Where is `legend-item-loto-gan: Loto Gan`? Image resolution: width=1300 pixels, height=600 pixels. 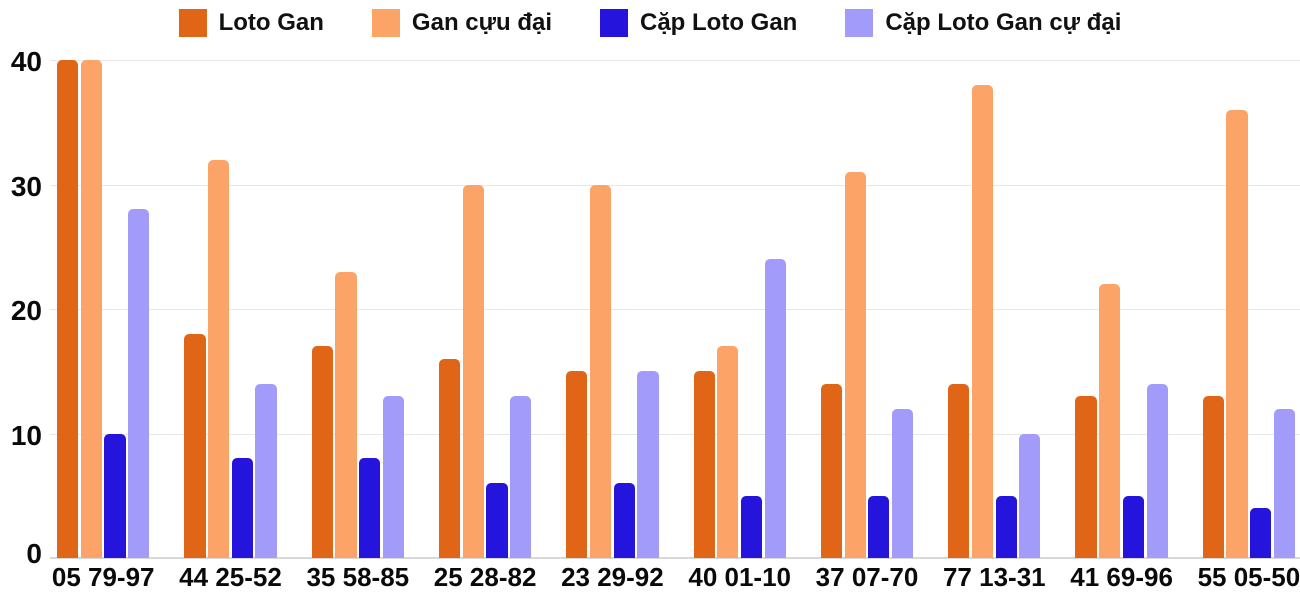 legend-item-loto-gan: Loto Gan is located at coordinates (251, 23).